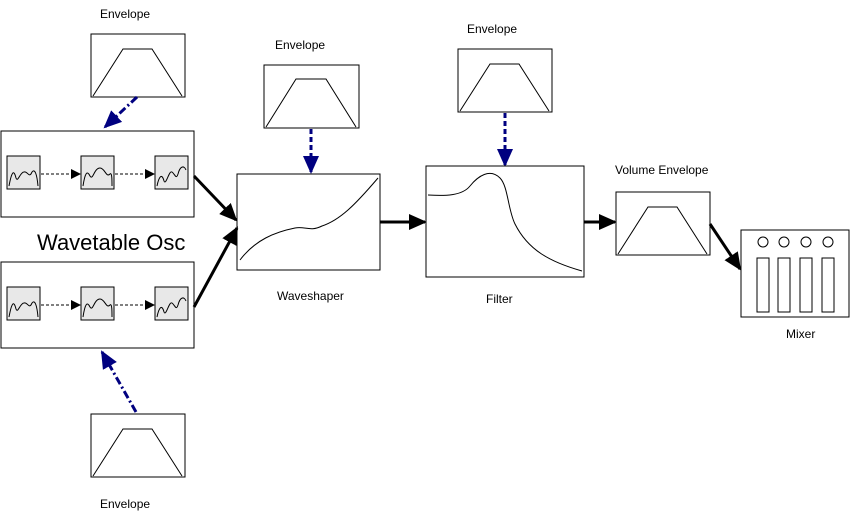  What do you see at coordinates (725, 247) in the screenshot?
I see `signal-arrow-volume-envelope-to-mixer` at bounding box center [725, 247].